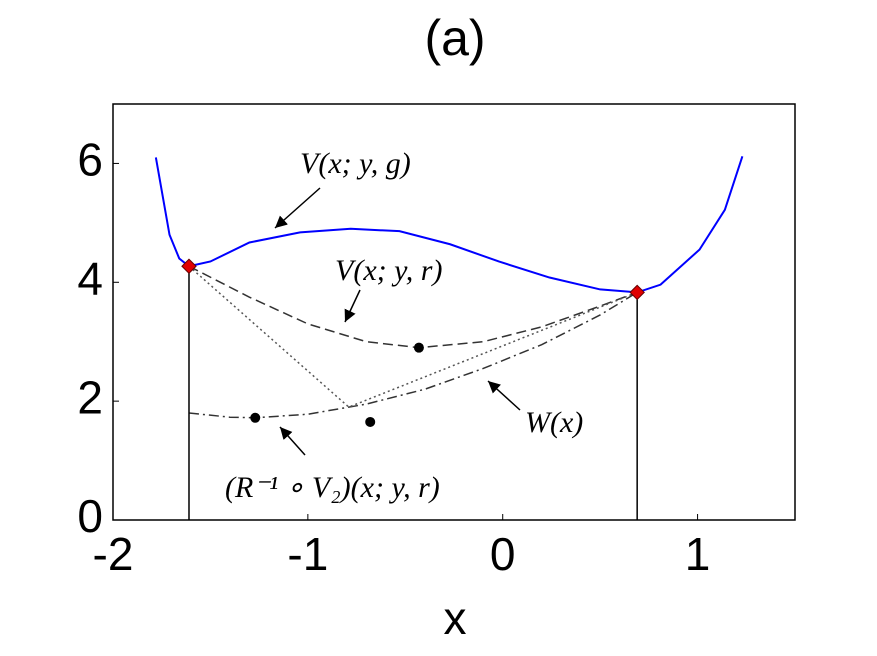  What do you see at coordinates (113, 554) in the screenshot?
I see `x-tick-label: -2` at bounding box center [113, 554].